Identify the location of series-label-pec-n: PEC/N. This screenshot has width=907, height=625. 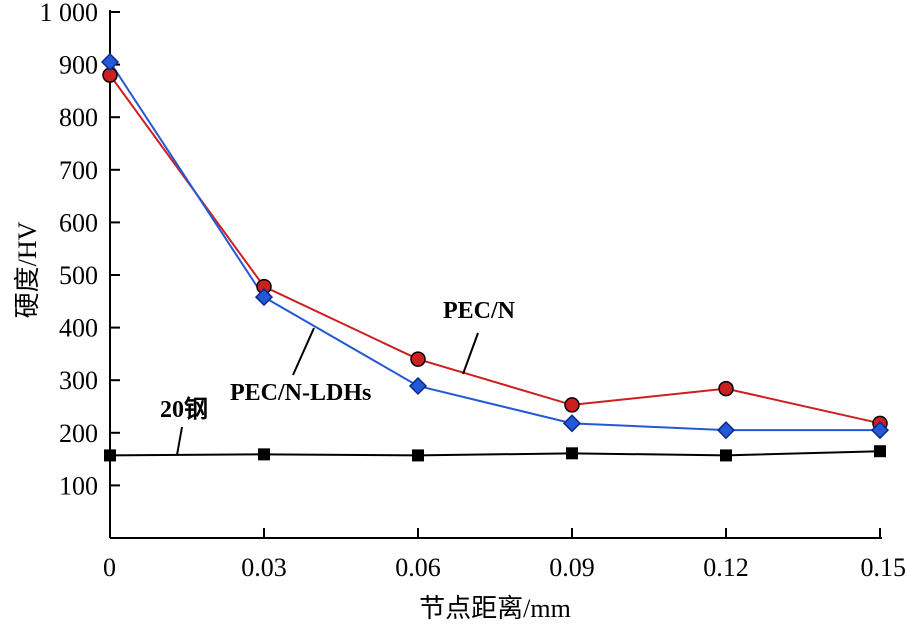
(479, 311).